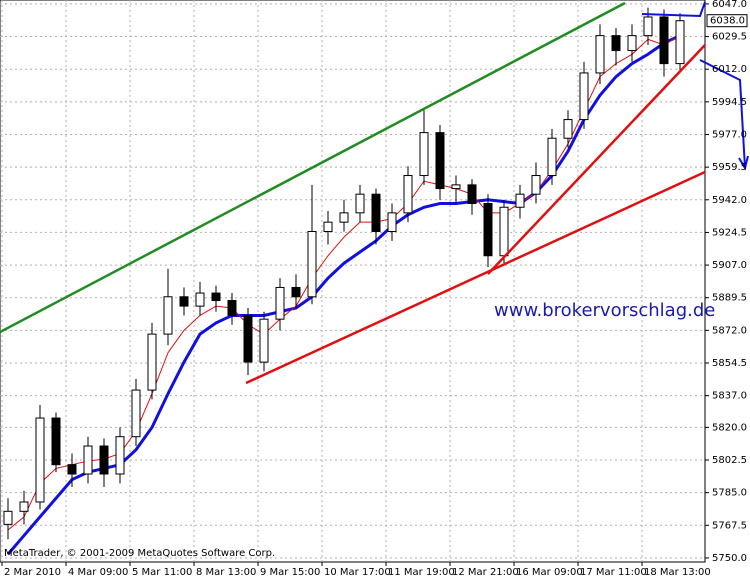 The width and height of the screenshot is (750, 580). Describe the element at coordinates (596, 159) in the screenshot. I see `trend-line` at that location.